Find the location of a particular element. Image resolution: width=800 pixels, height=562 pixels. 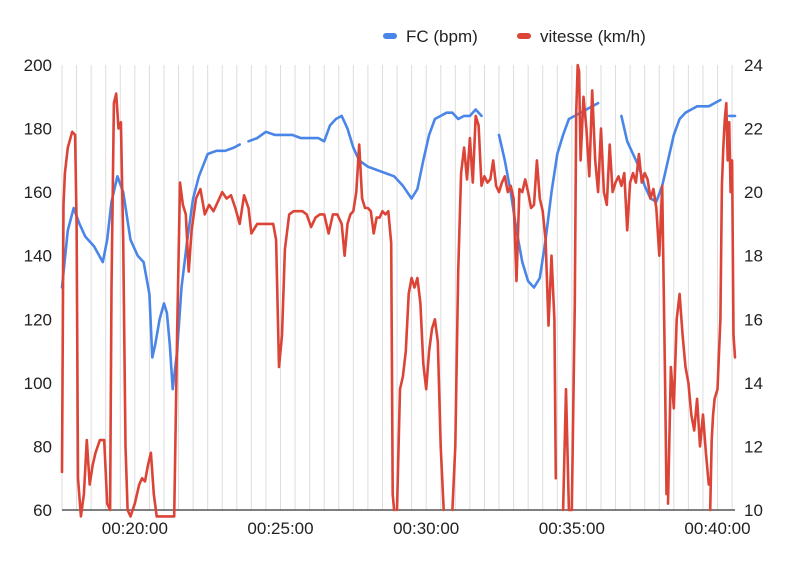

legend-swatch-vitesse is located at coordinates (524, 36).